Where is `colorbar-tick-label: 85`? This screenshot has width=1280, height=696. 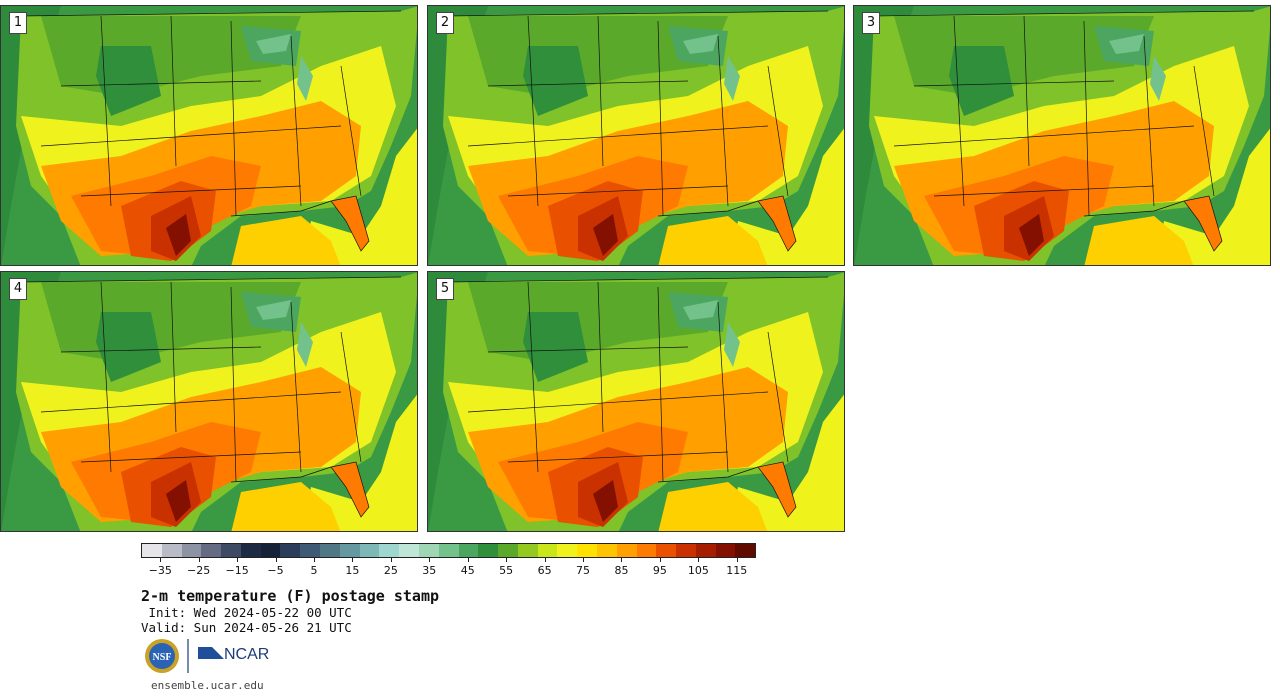 colorbar-tick-label: 85 is located at coordinates (621, 570).